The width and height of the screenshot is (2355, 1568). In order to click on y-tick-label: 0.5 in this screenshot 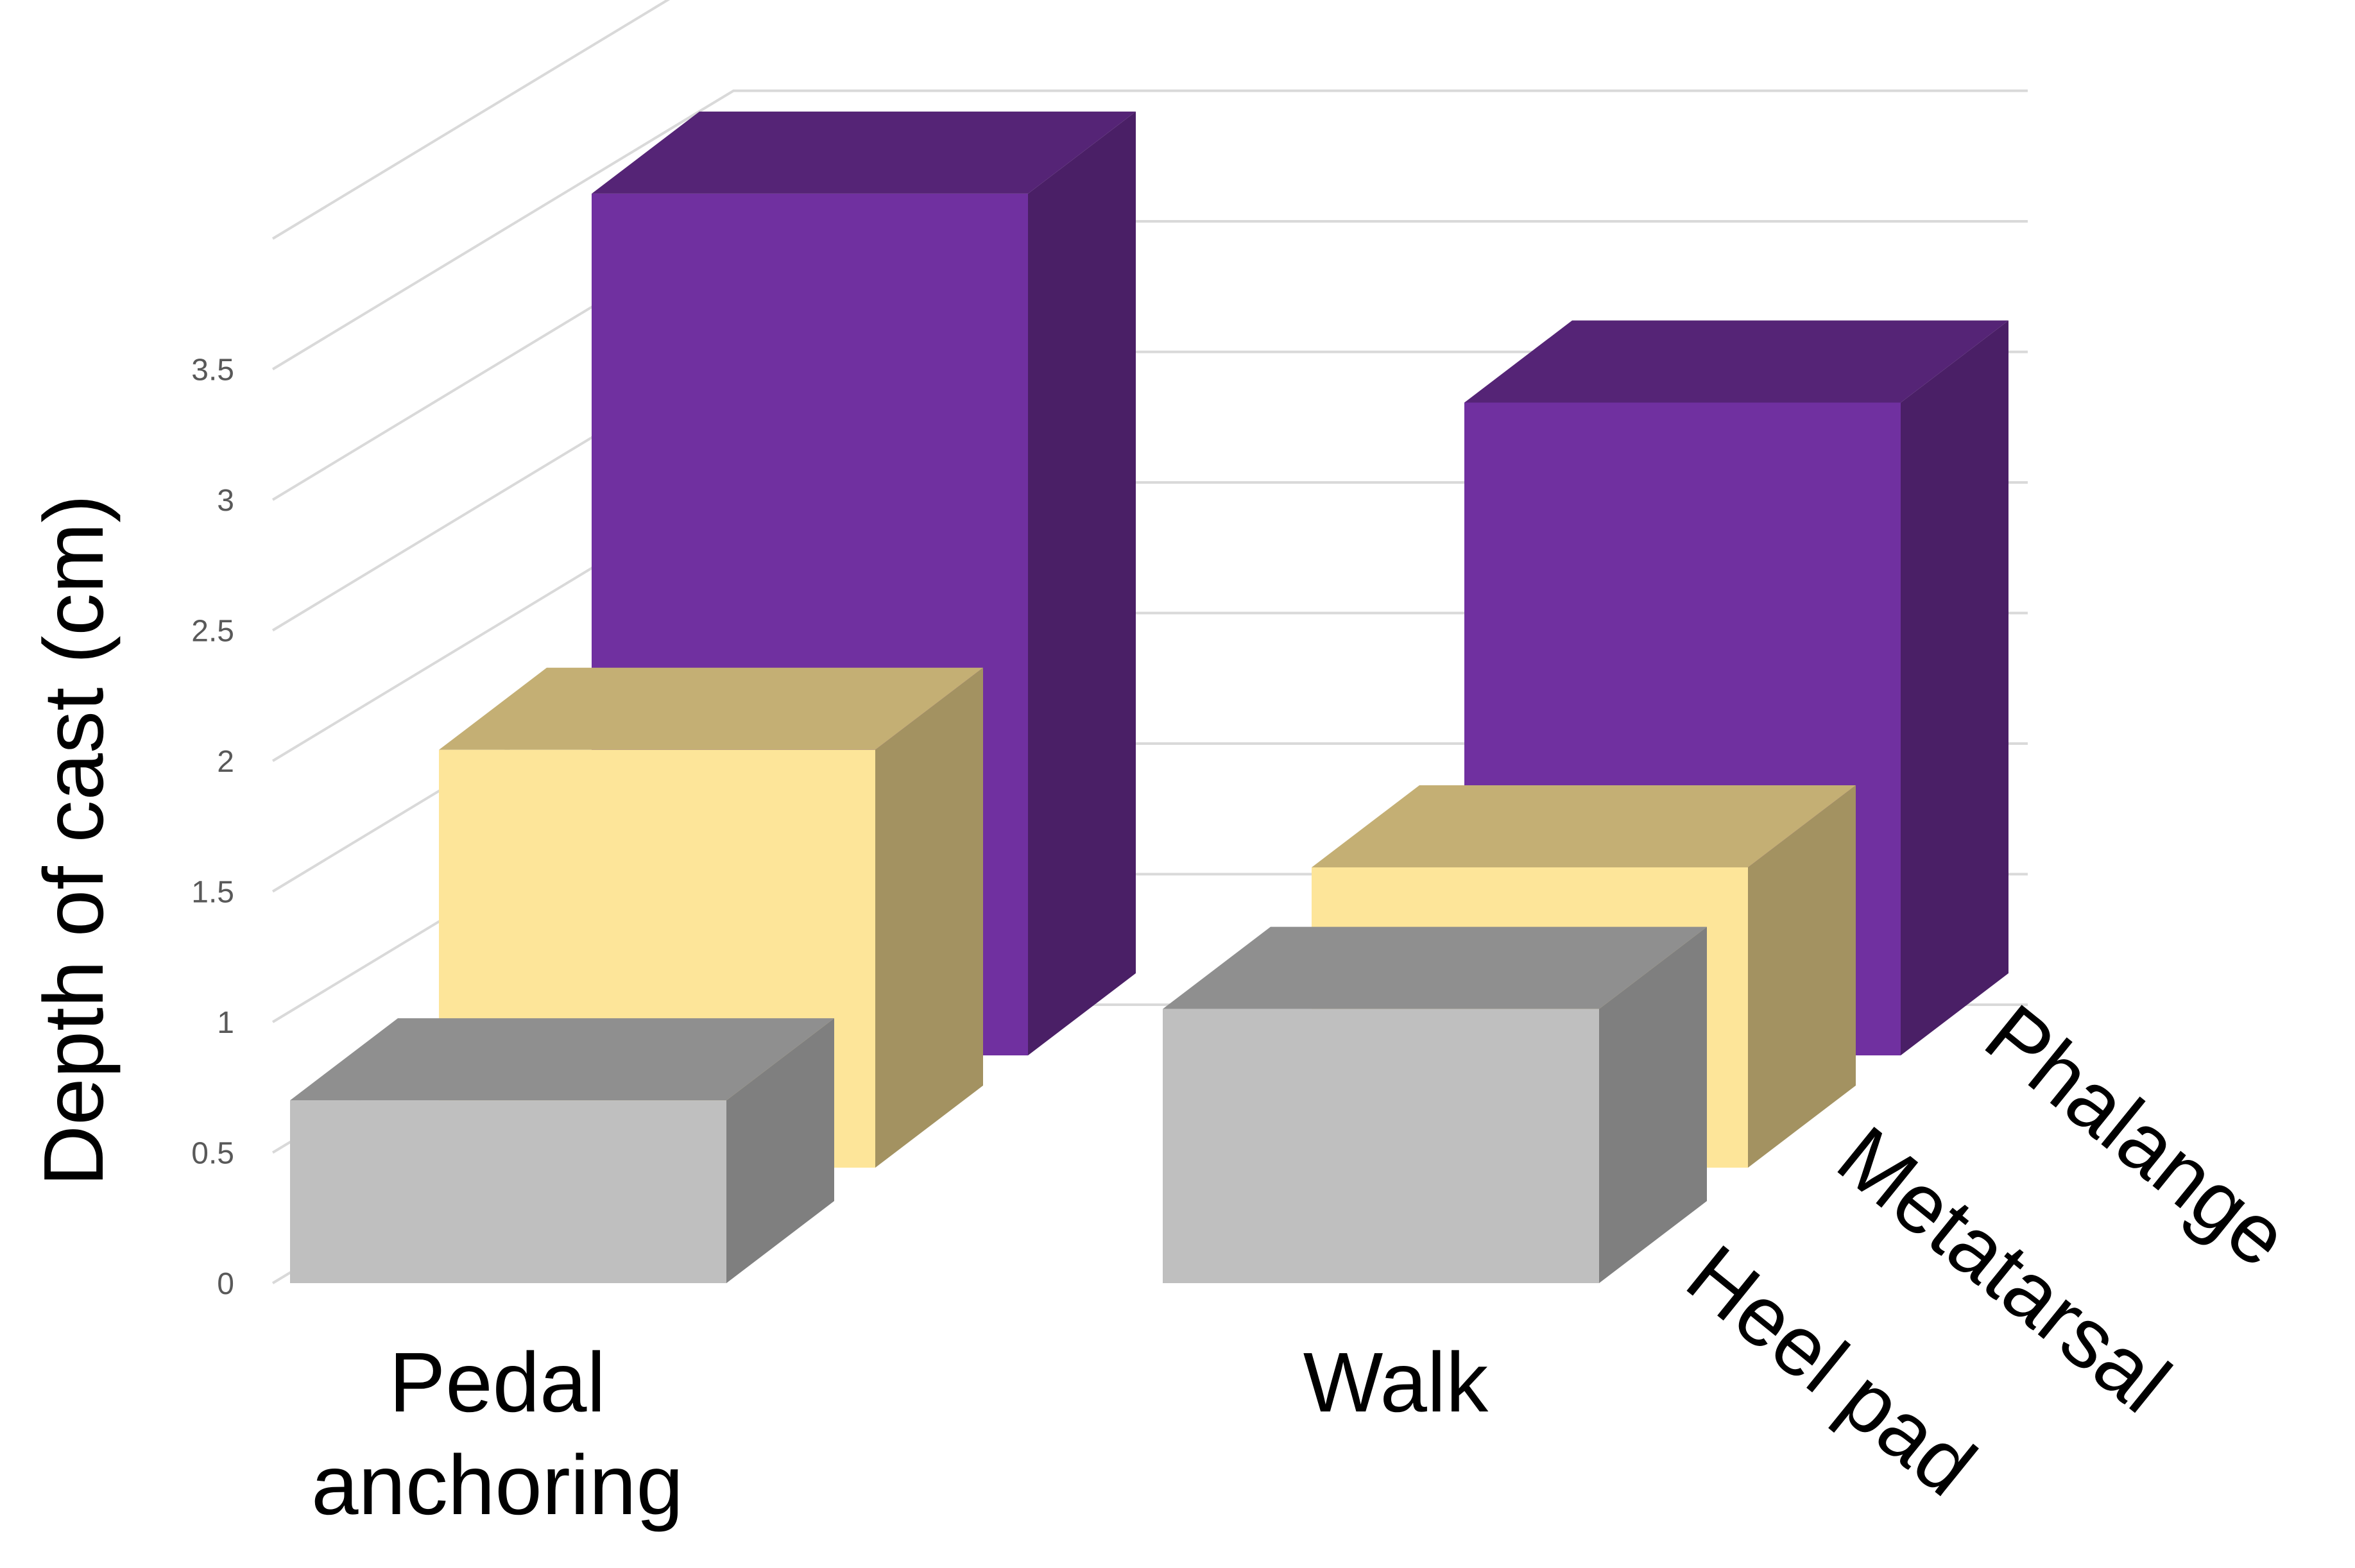, I will do `click(213, 1154)`.